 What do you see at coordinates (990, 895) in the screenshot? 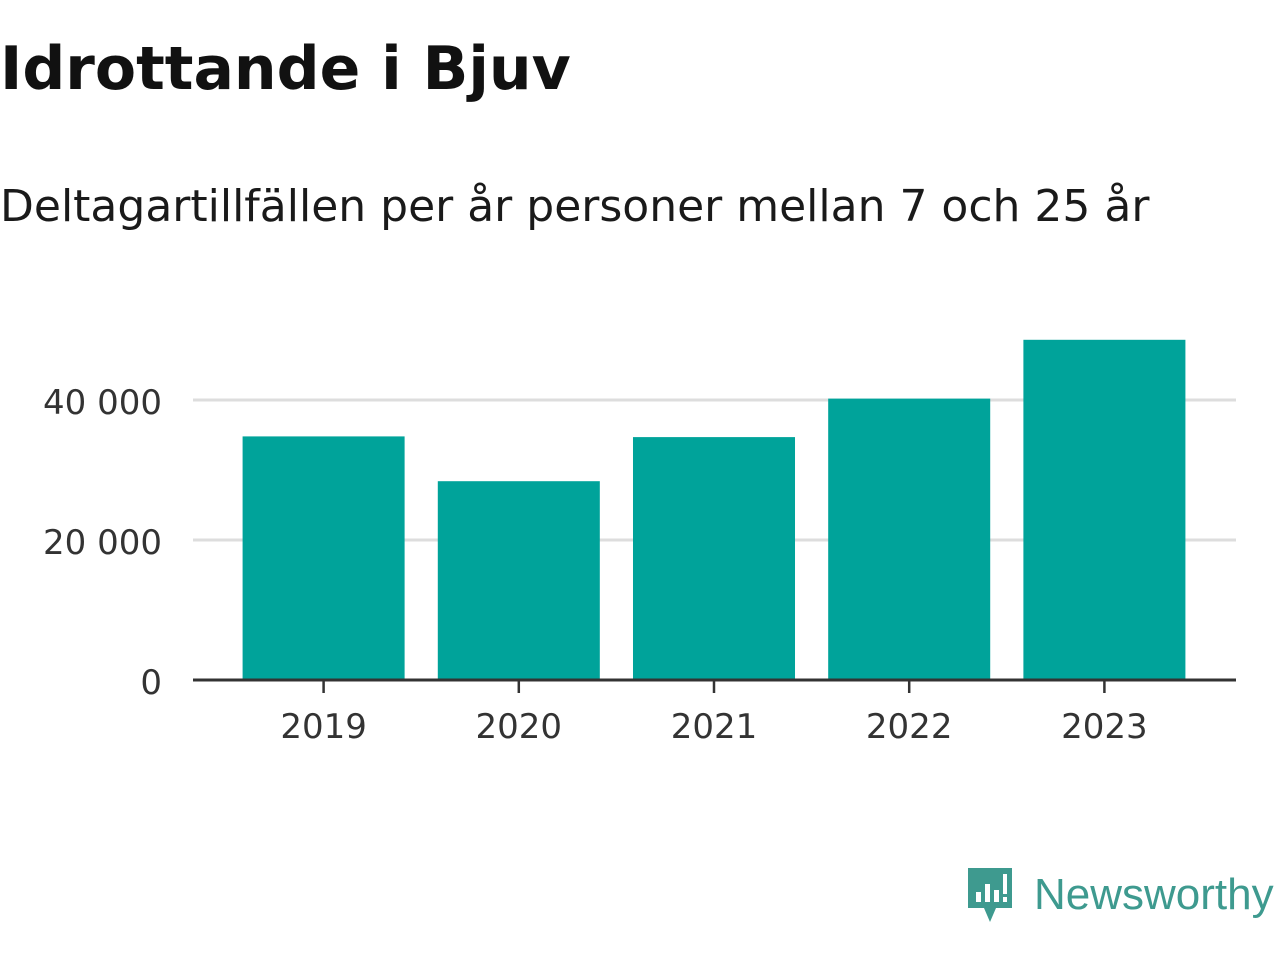
I see `bar-chart-speech-bubble-icon` at bounding box center [990, 895].